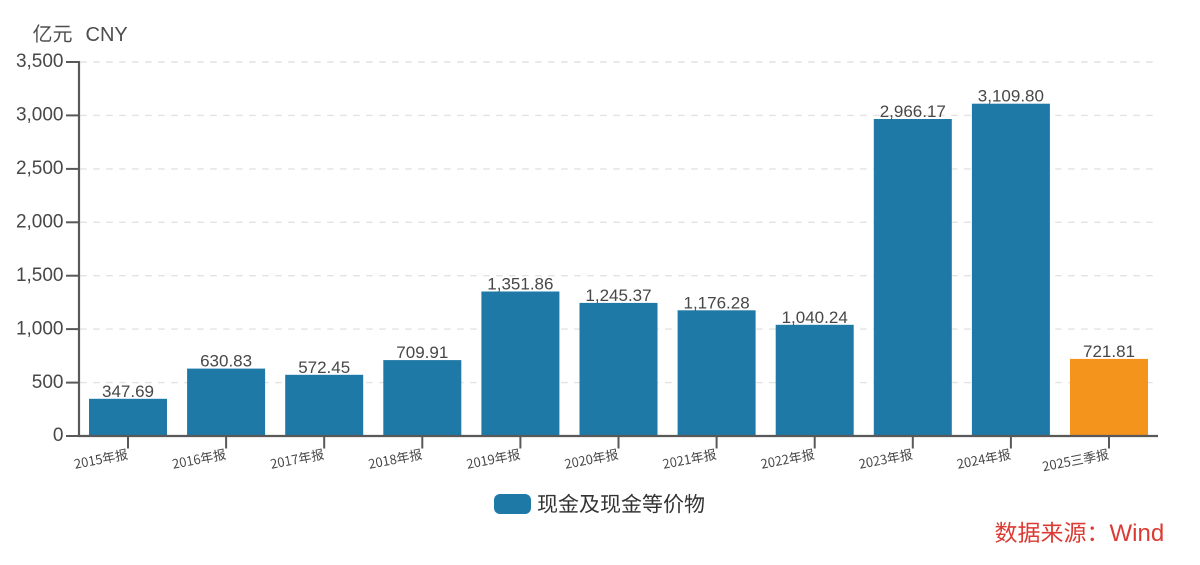 The height and width of the screenshot is (565, 1200). What do you see at coordinates (48, 382) in the screenshot?
I see `svg-text: 500` at bounding box center [48, 382].